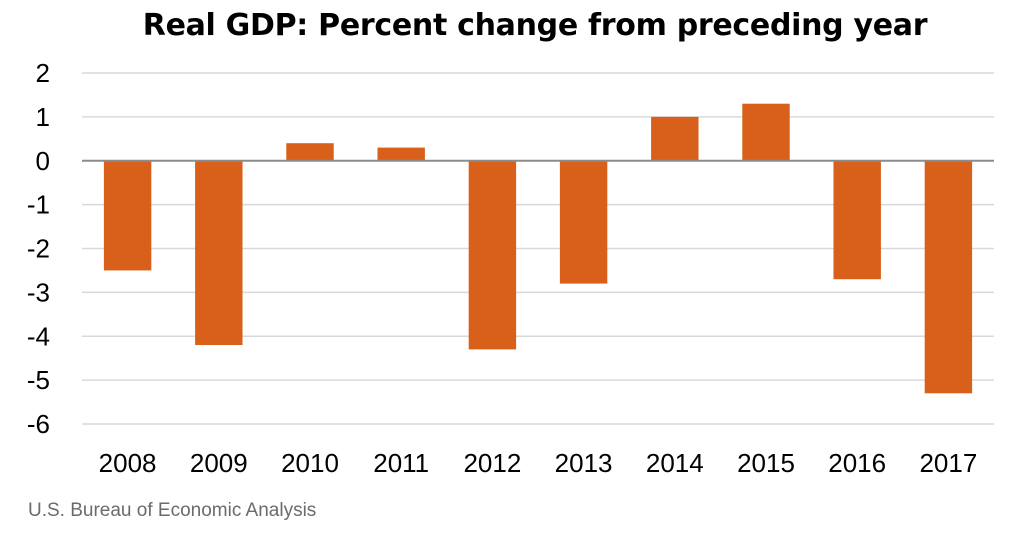 This screenshot has height=539, width=1024. Describe the element at coordinates (38, 292) in the screenshot. I see `y-tick-label: -3` at that location.